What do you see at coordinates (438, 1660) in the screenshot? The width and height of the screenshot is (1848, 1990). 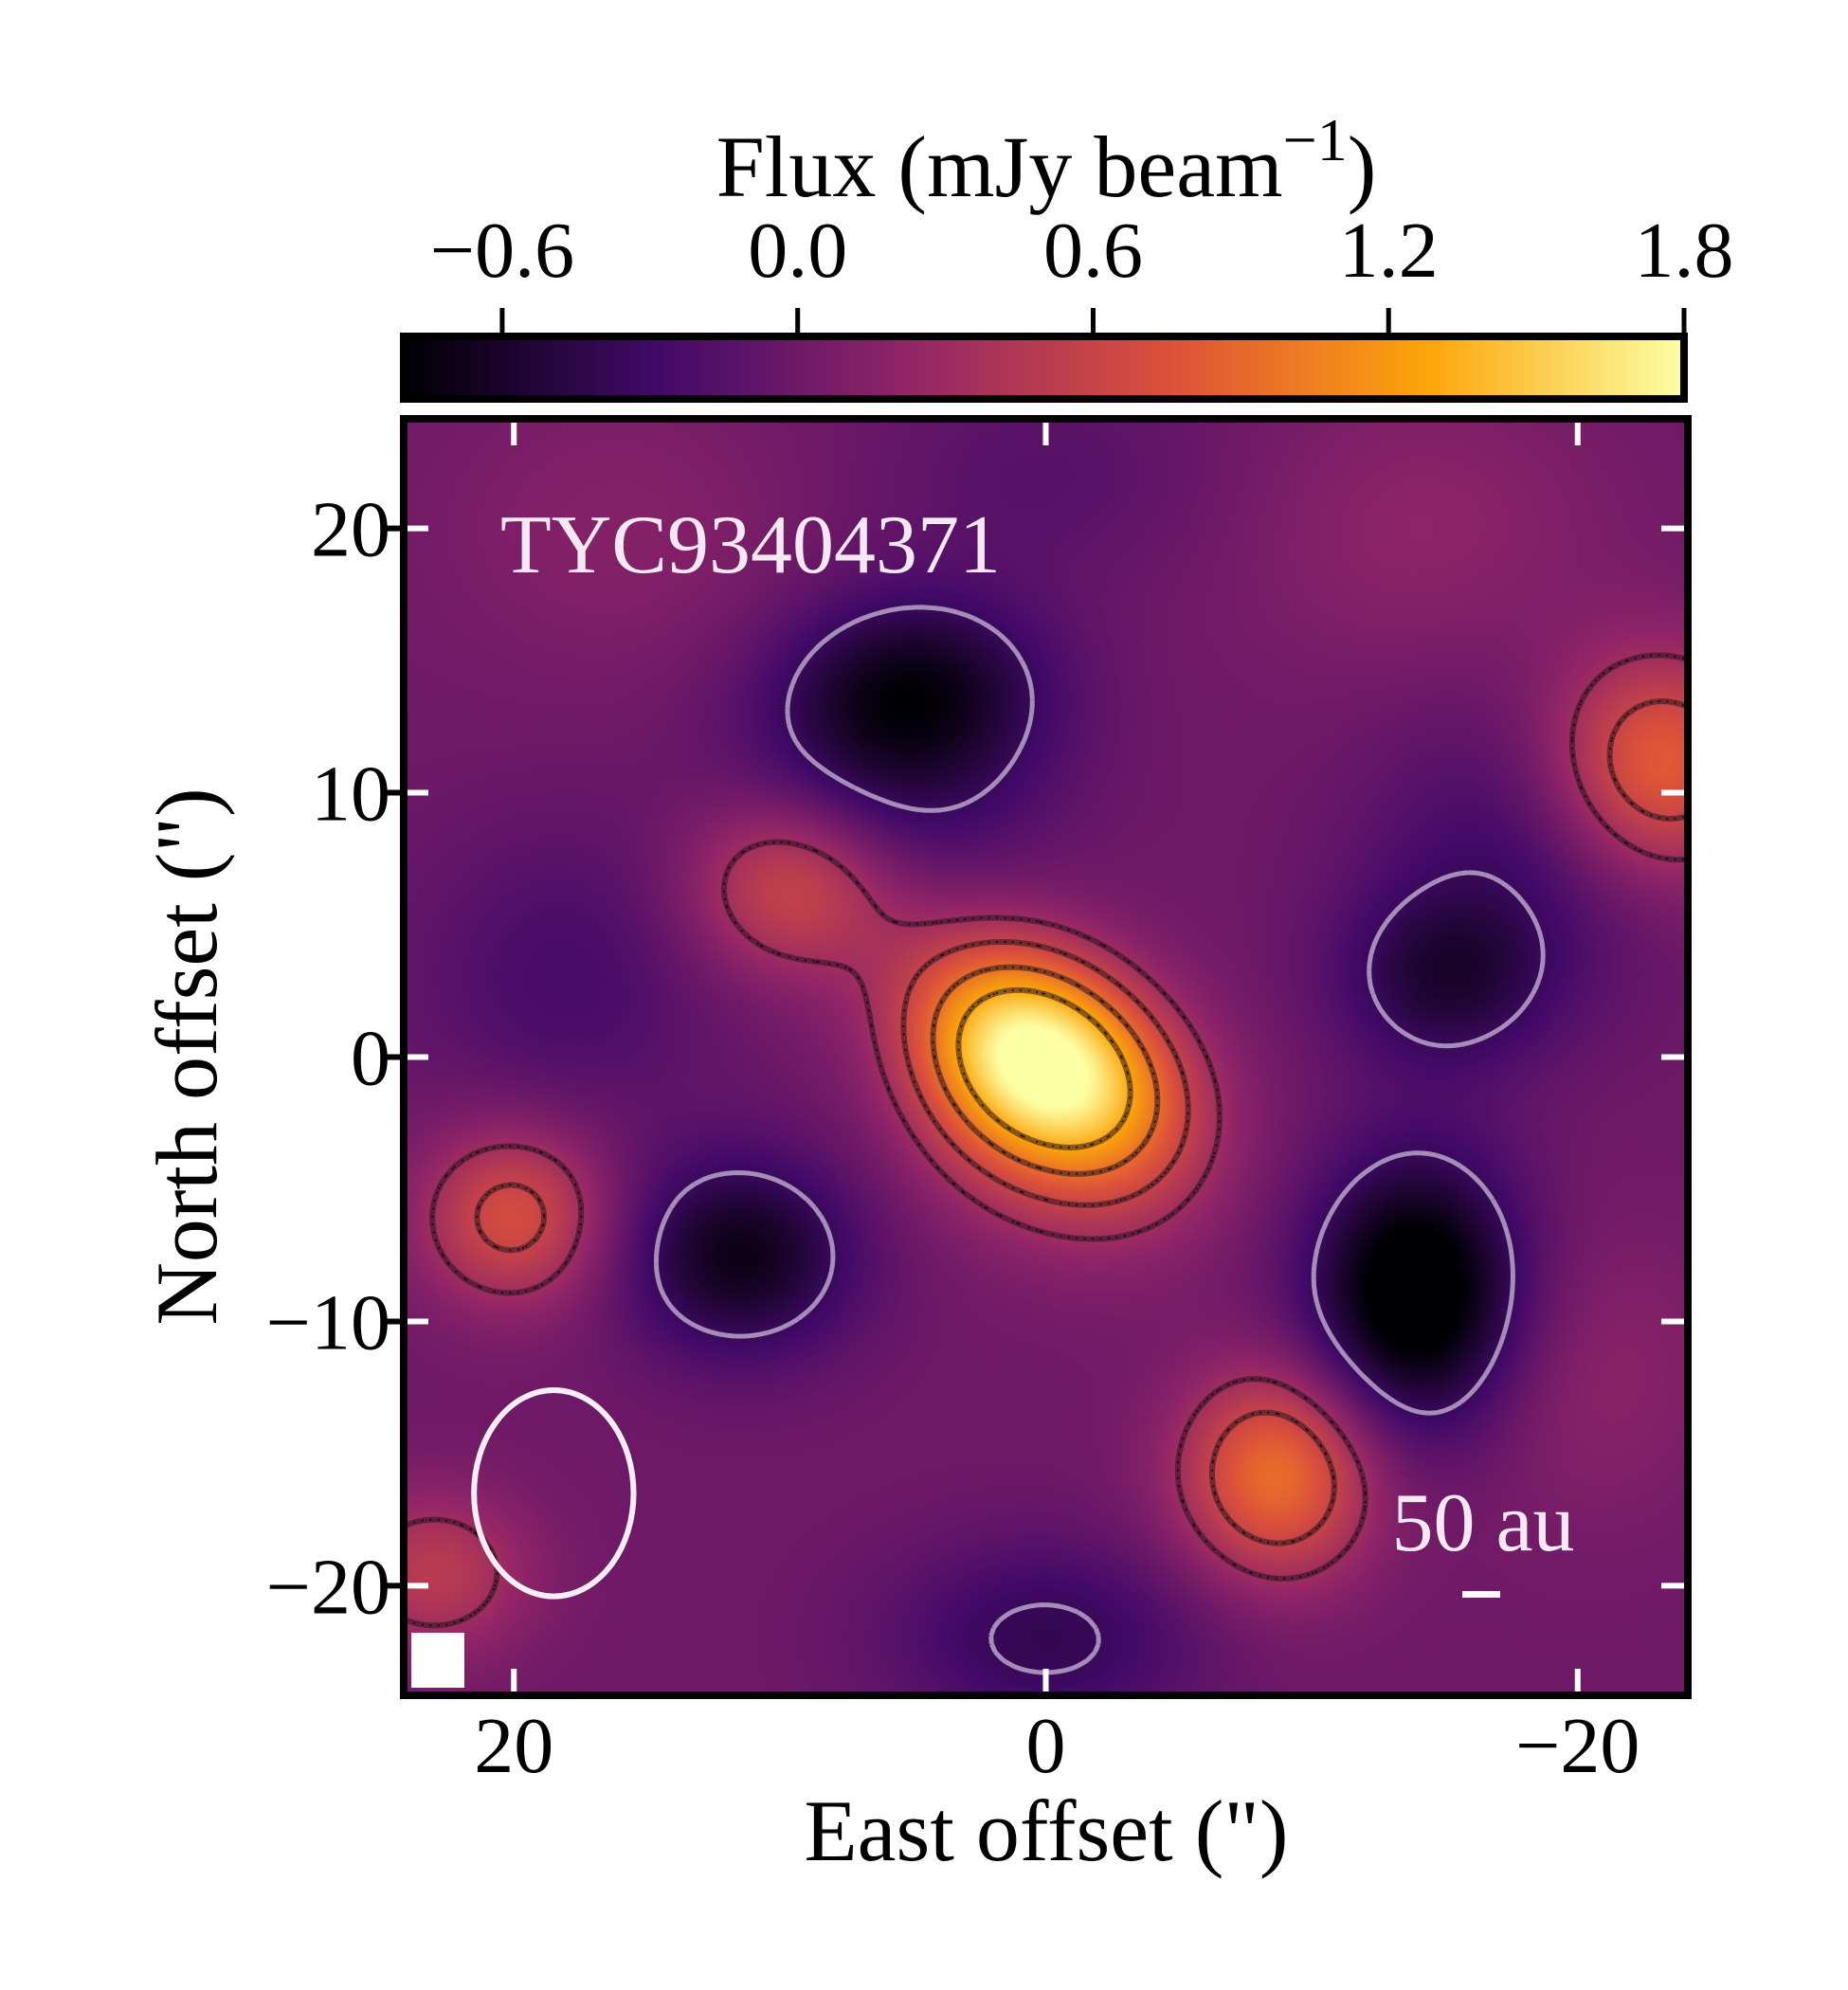 I see `corner-marker` at bounding box center [438, 1660].